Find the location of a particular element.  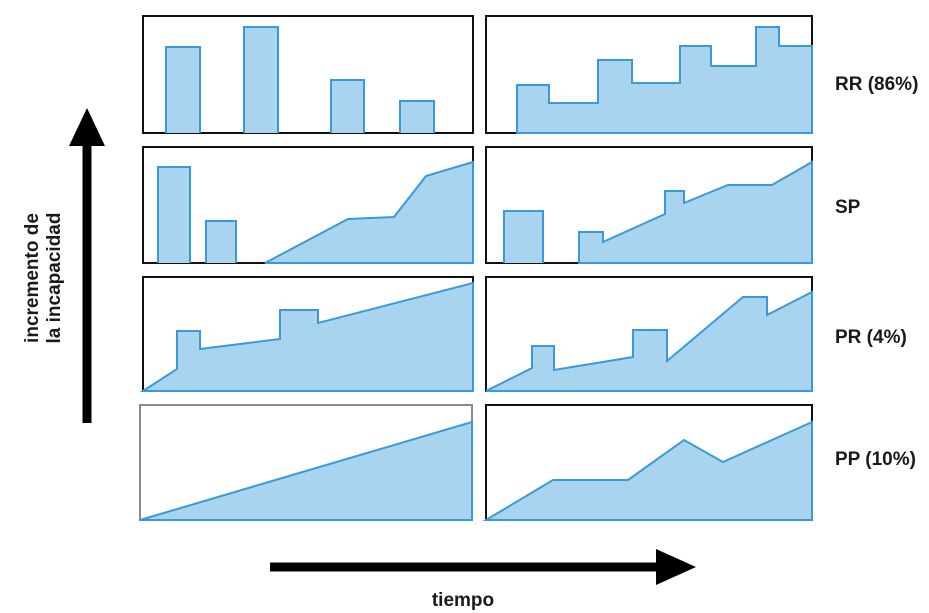

rr-right-area is located at coordinates (664, 80).